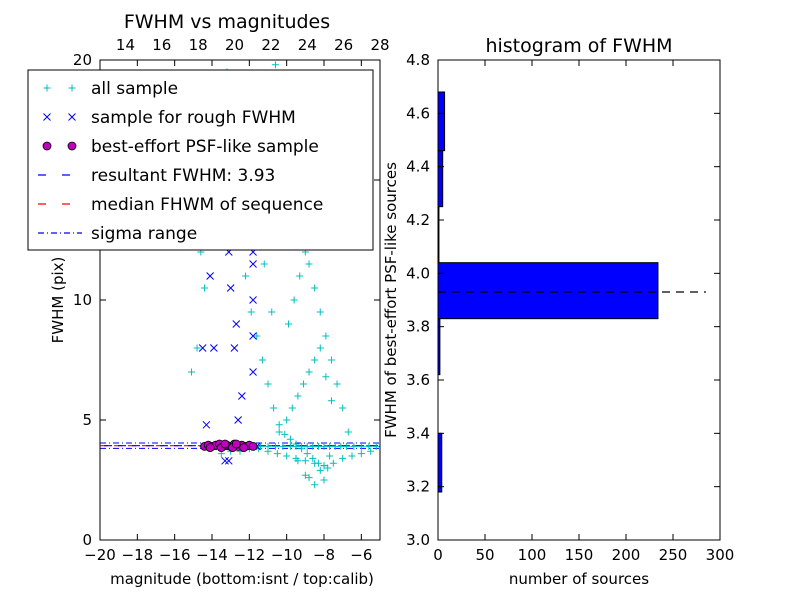  Describe the element at coordinates (144, 234) in the screenshot. I see `legend-label: sigma range` at that location.